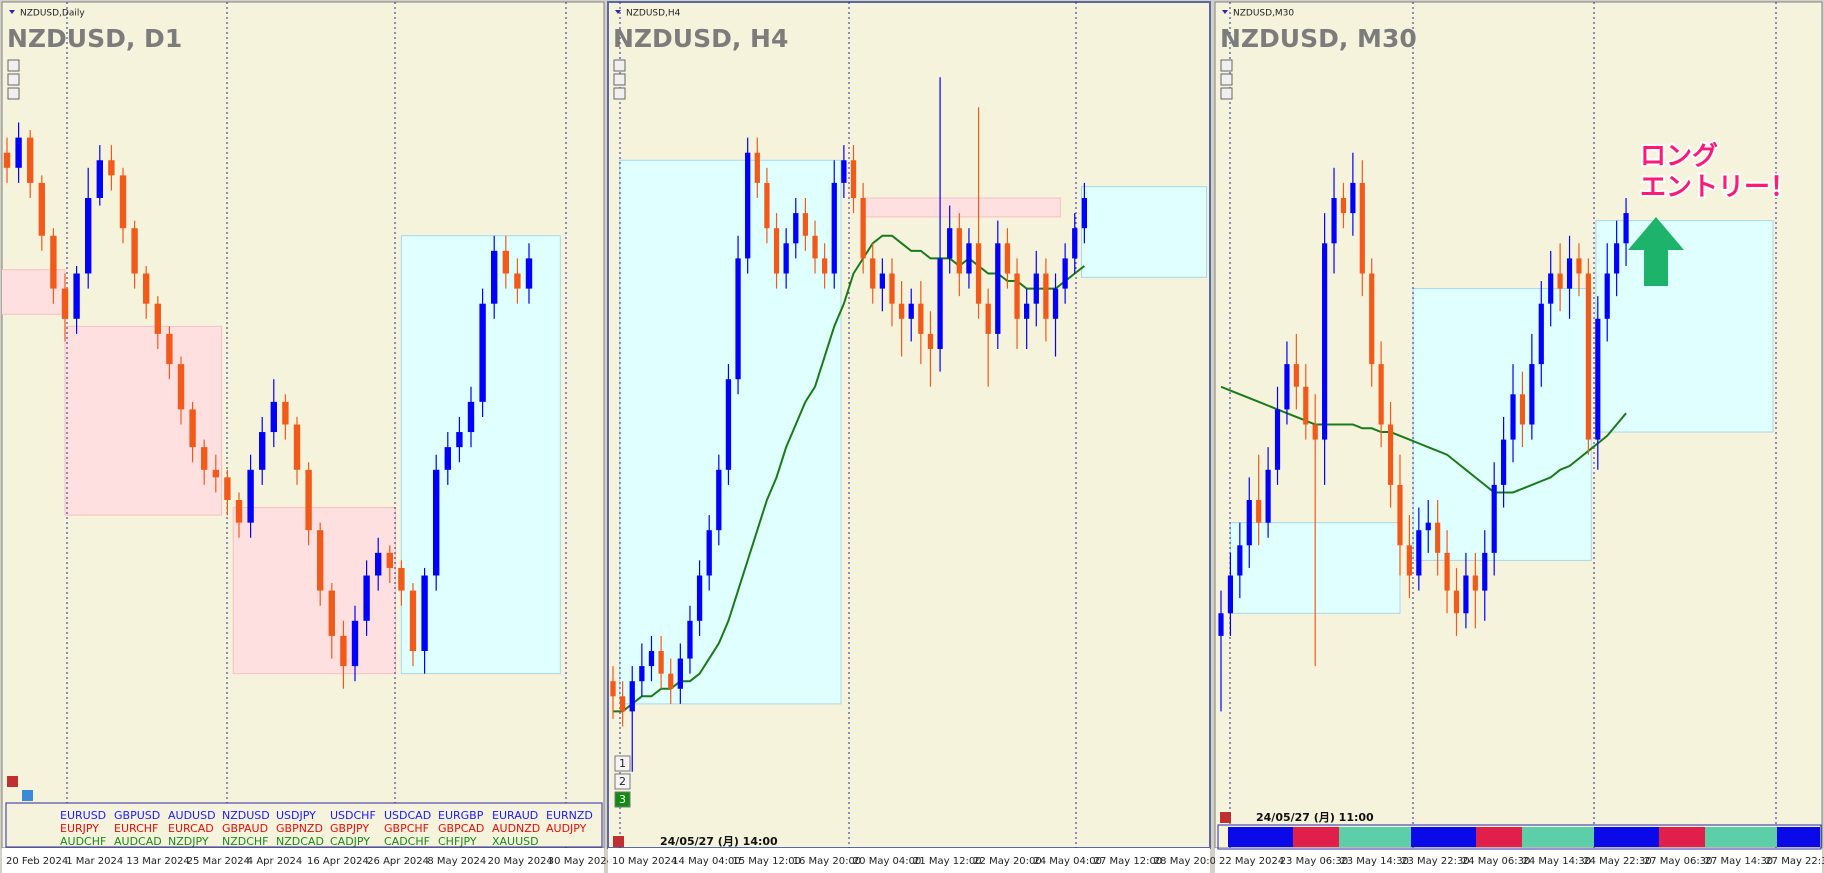 This screenshot has height=873, width=1824. I want to click on x-tick-label: 23 May 06:30, so click(1314, 861).